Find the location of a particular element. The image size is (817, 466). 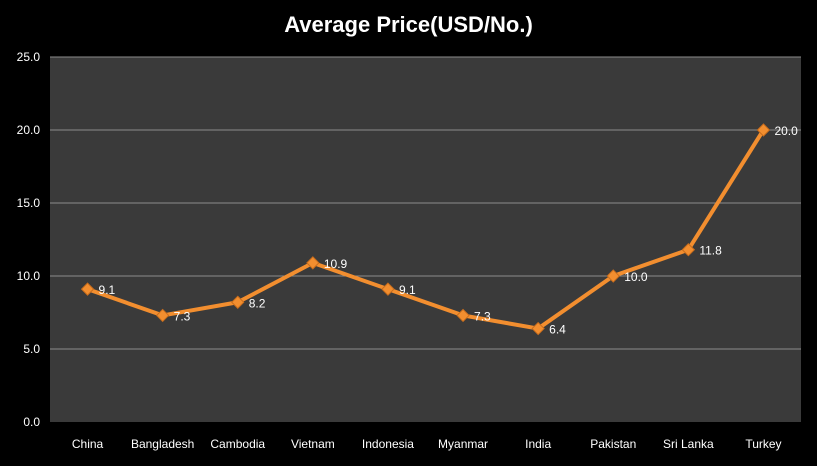

x-tick-label: Vietnam is located at coordinates (313, 444).